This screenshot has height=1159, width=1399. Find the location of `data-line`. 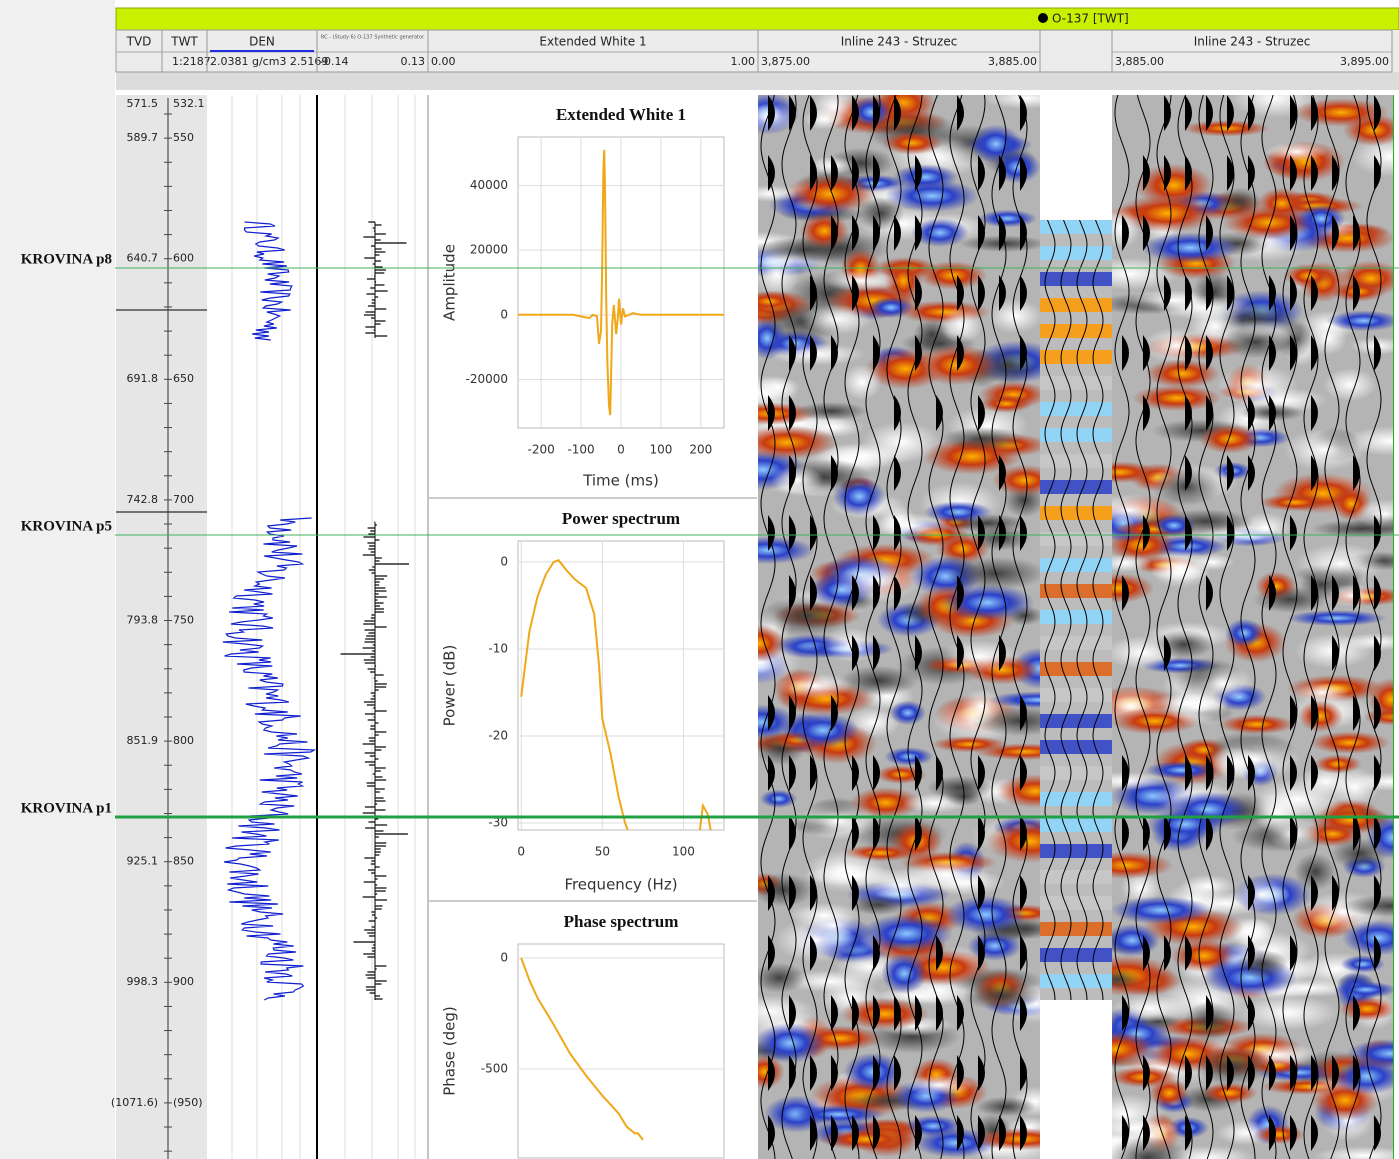

data-line is located at coordinates (616, 694).